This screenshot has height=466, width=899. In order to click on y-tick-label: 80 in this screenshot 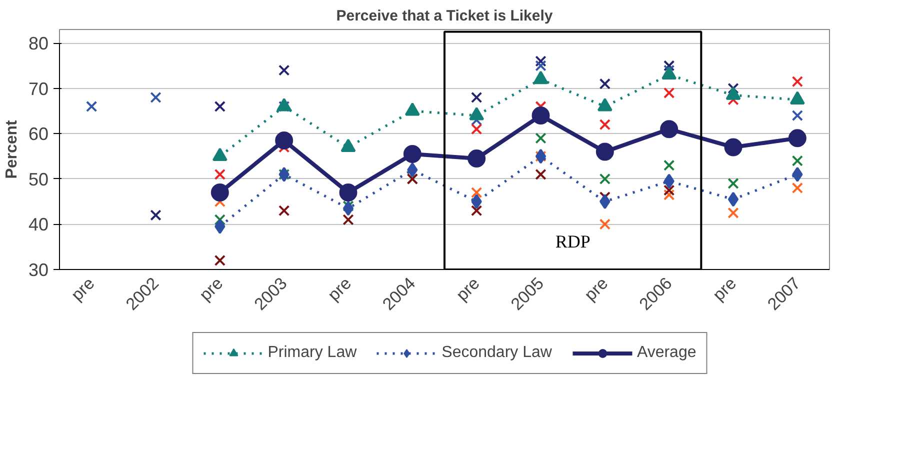, I will do `click(38, 44)`.